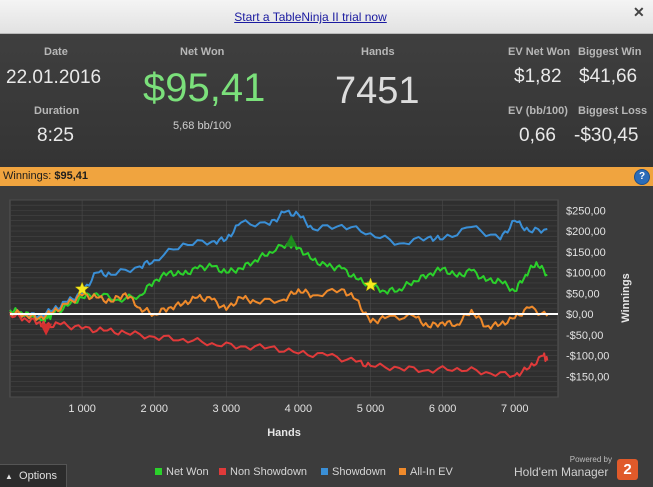 This screenshot has width=653, height=487. I want to click on chevron-up-icon: ▲, so click(9, 476).